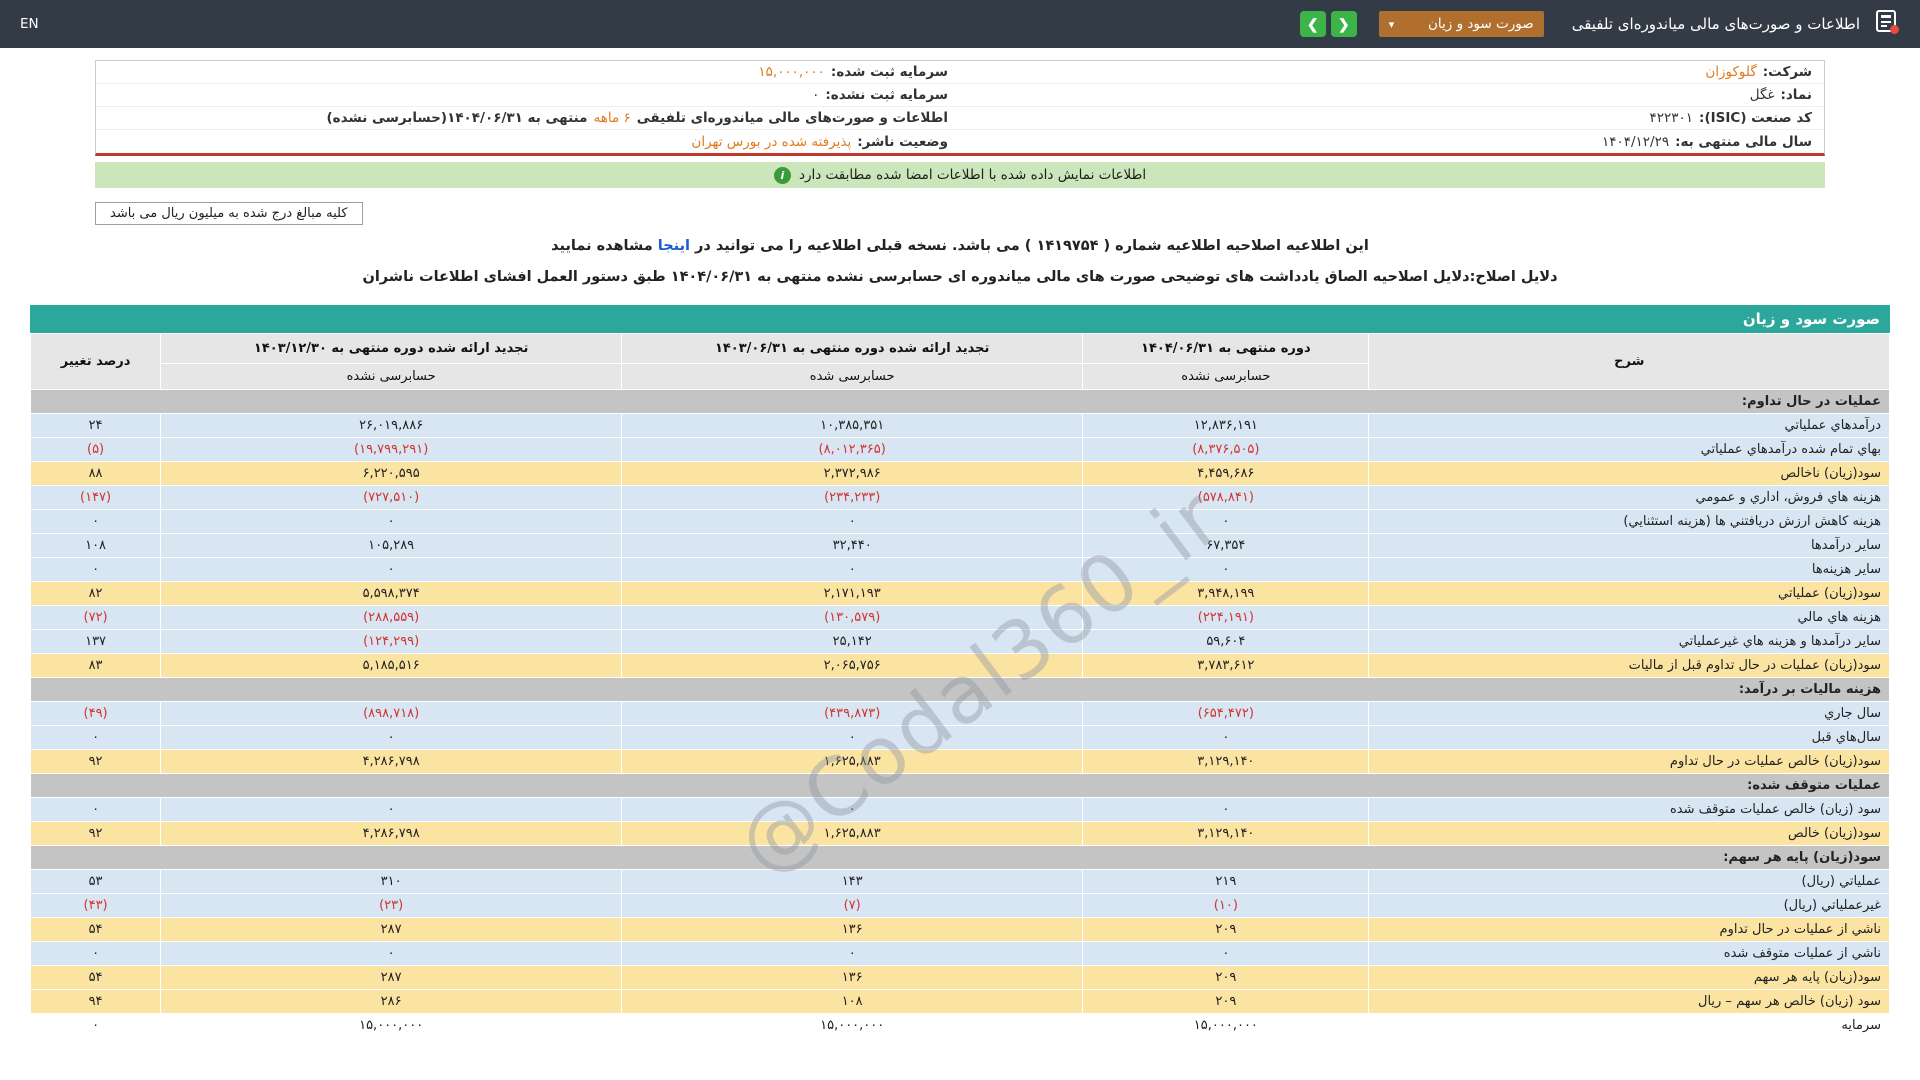  I want to click on cell-change-percent: ۸۸, so click(95, 473).